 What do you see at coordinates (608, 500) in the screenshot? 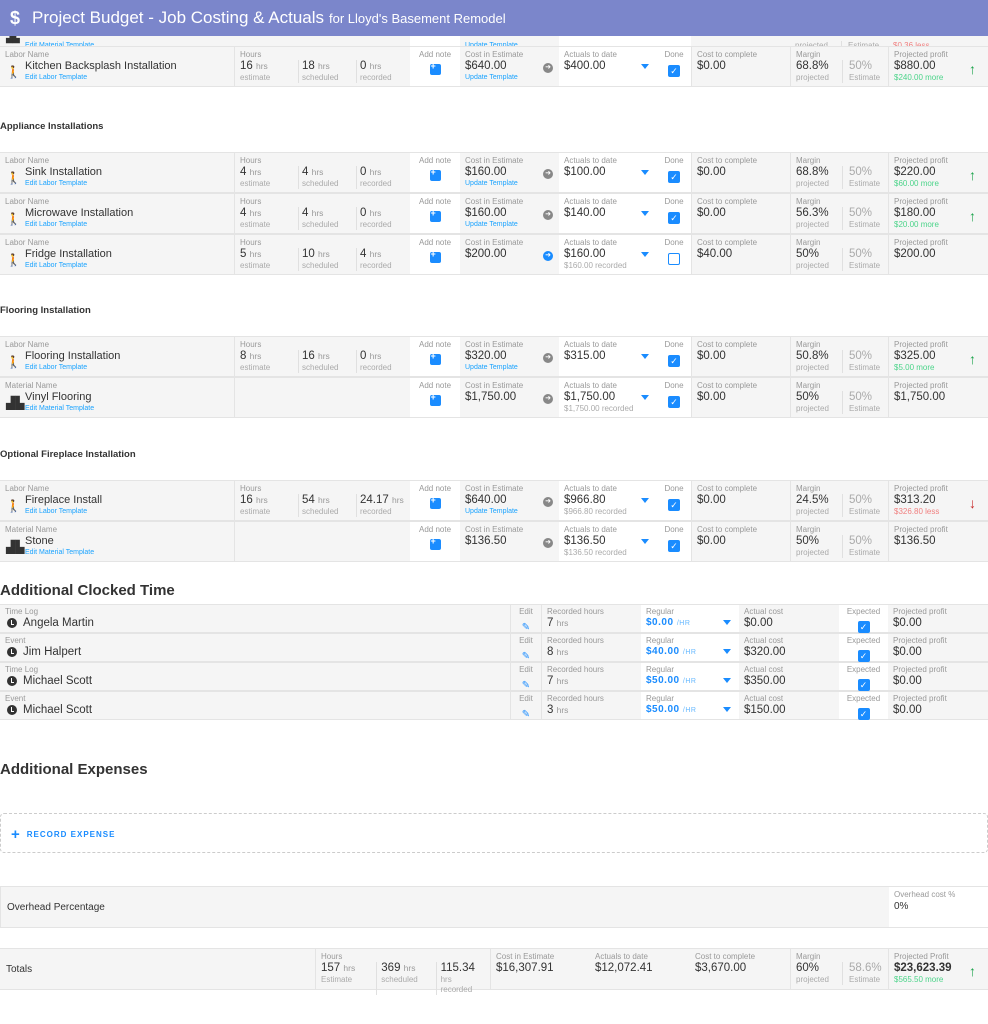
I see `actuals-dropdown: Actuals to date $966.80 $966.80 recorded` at bounding box center [608, 500].